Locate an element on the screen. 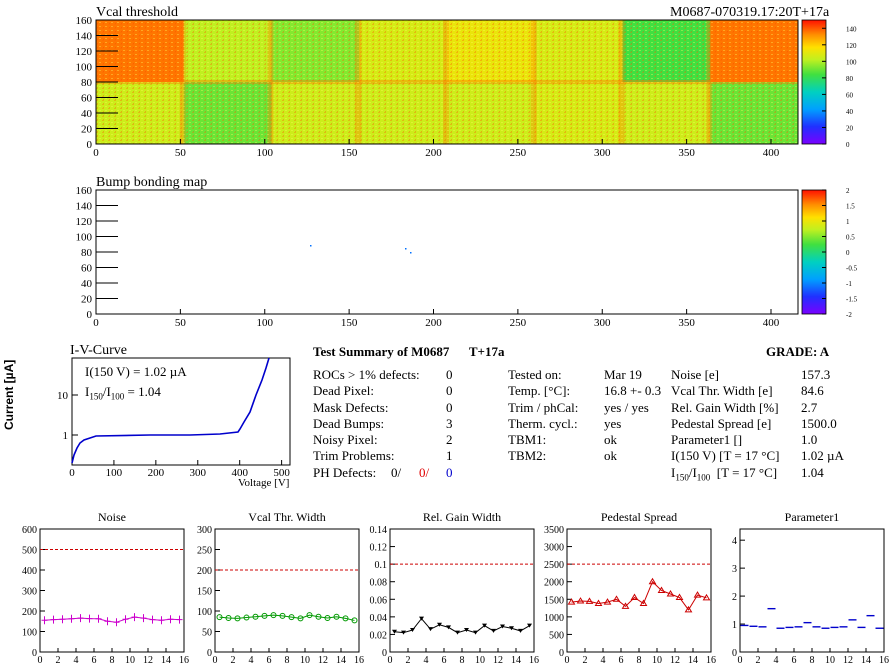 Image resolution: width=896 pixels, height=672 pixels. label: ROCs > 1% defects: is located at coordinates (366, 374).